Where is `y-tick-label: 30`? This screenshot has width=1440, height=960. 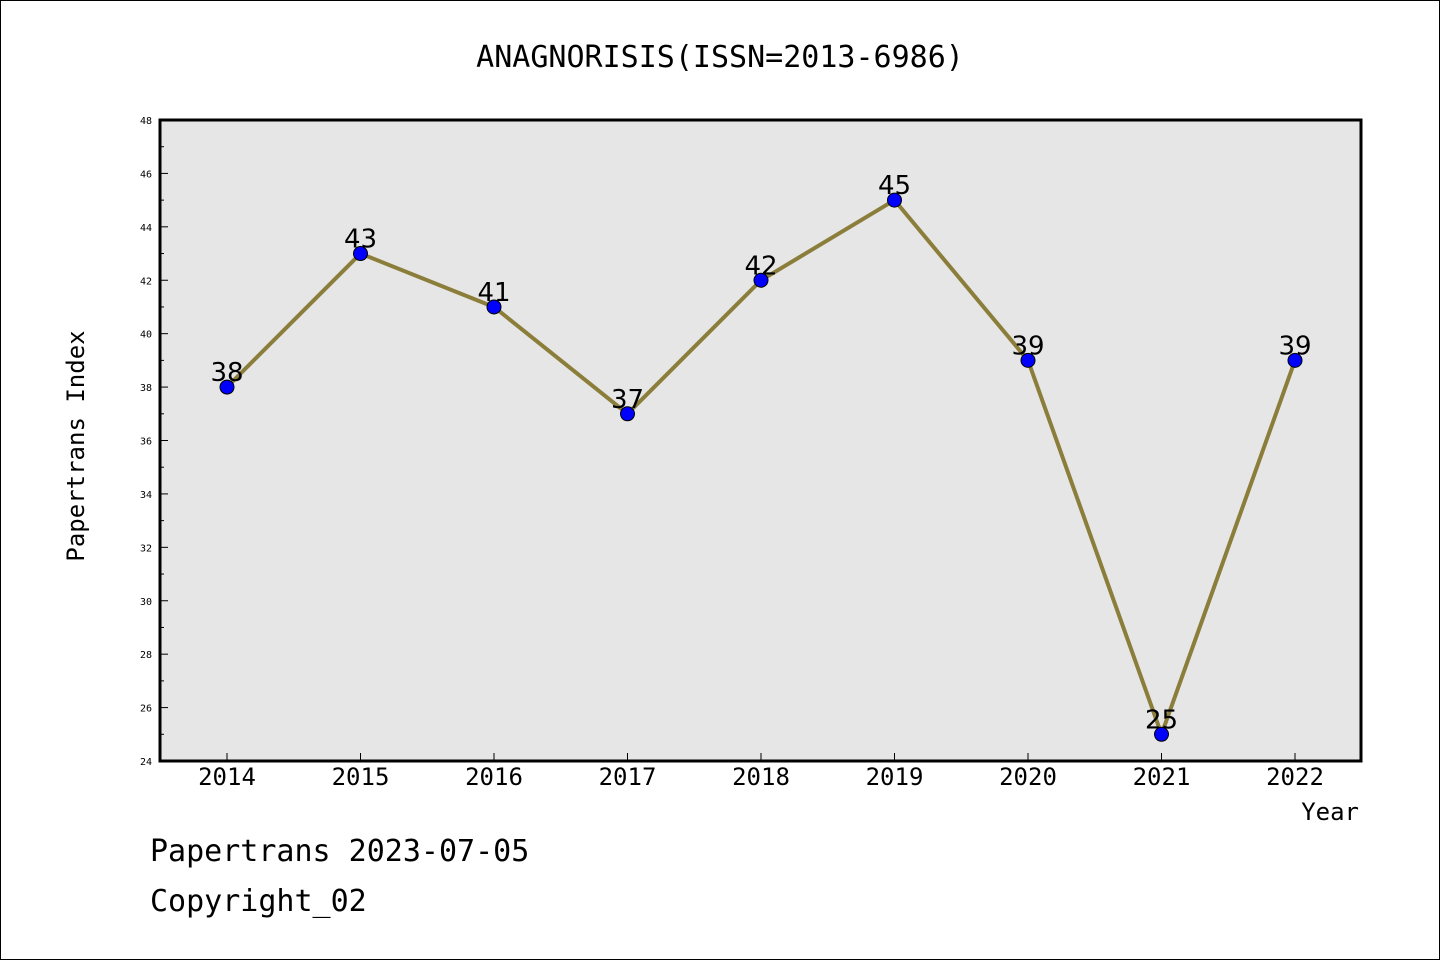 y-tick-label: 30 is located at coordinates (146, 602).